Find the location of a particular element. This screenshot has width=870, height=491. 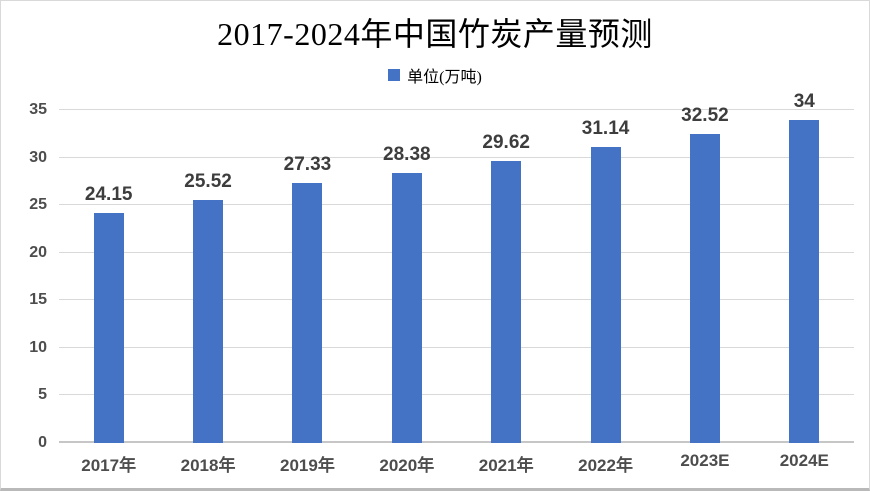

x-tick-label: 2021年 is located at coordinates (506, 465).